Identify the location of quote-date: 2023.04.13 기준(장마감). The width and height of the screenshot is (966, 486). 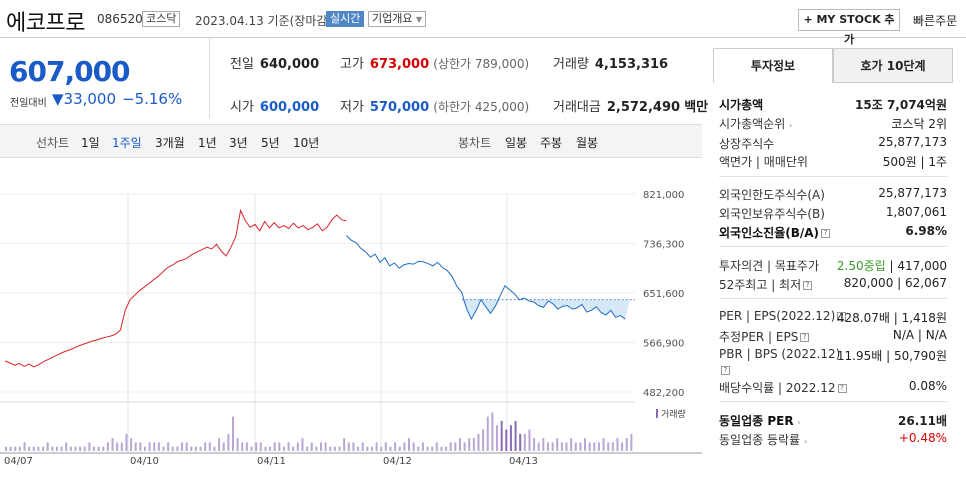
(264, 21).